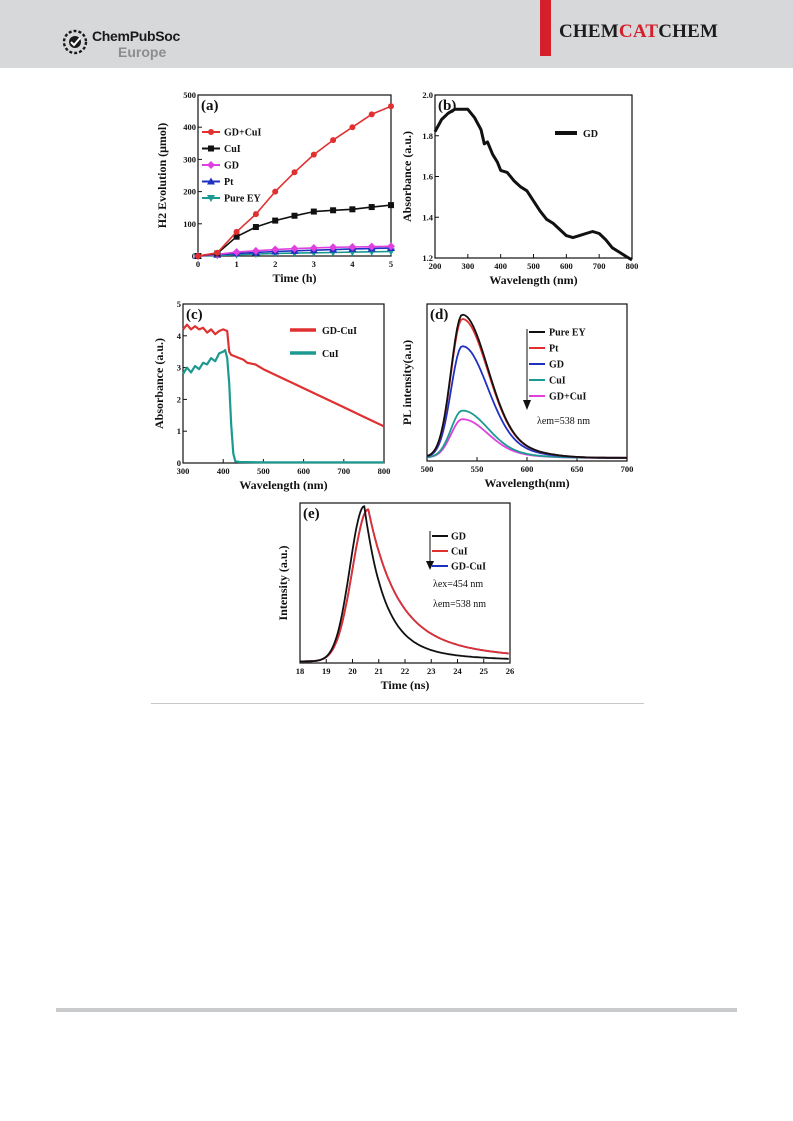  I want to click on x-axis-label: Wavelength (nm), so click(533, 280).